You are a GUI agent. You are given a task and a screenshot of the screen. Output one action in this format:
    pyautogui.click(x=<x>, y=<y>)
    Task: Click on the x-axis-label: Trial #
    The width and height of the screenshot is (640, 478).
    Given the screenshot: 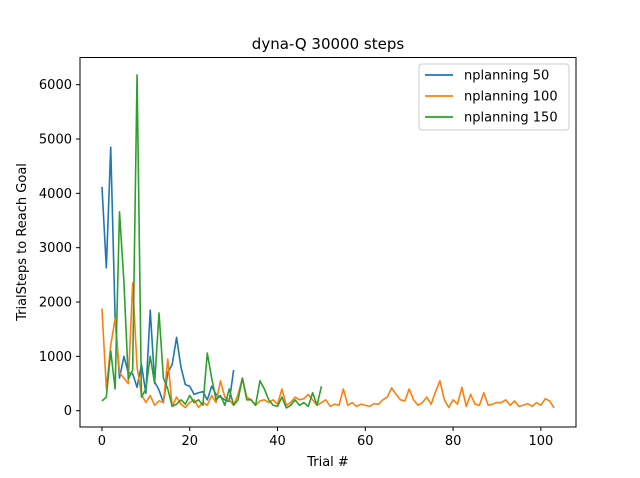 What is the action you would take?
    pyautogui.click(x=327, y=462)
    